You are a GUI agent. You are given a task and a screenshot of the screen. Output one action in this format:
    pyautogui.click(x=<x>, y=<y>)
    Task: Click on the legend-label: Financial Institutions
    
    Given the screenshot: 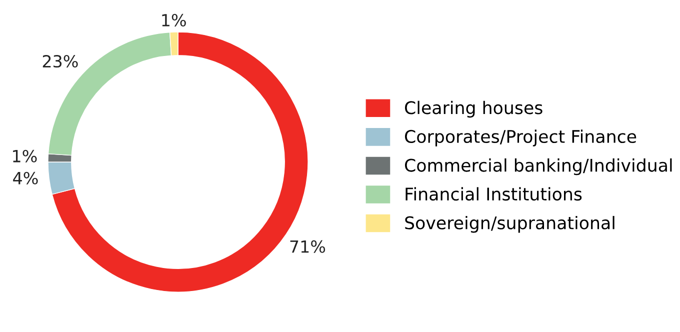 What is the action you would take?
    pyautogui.click(x=494, y=194)
    